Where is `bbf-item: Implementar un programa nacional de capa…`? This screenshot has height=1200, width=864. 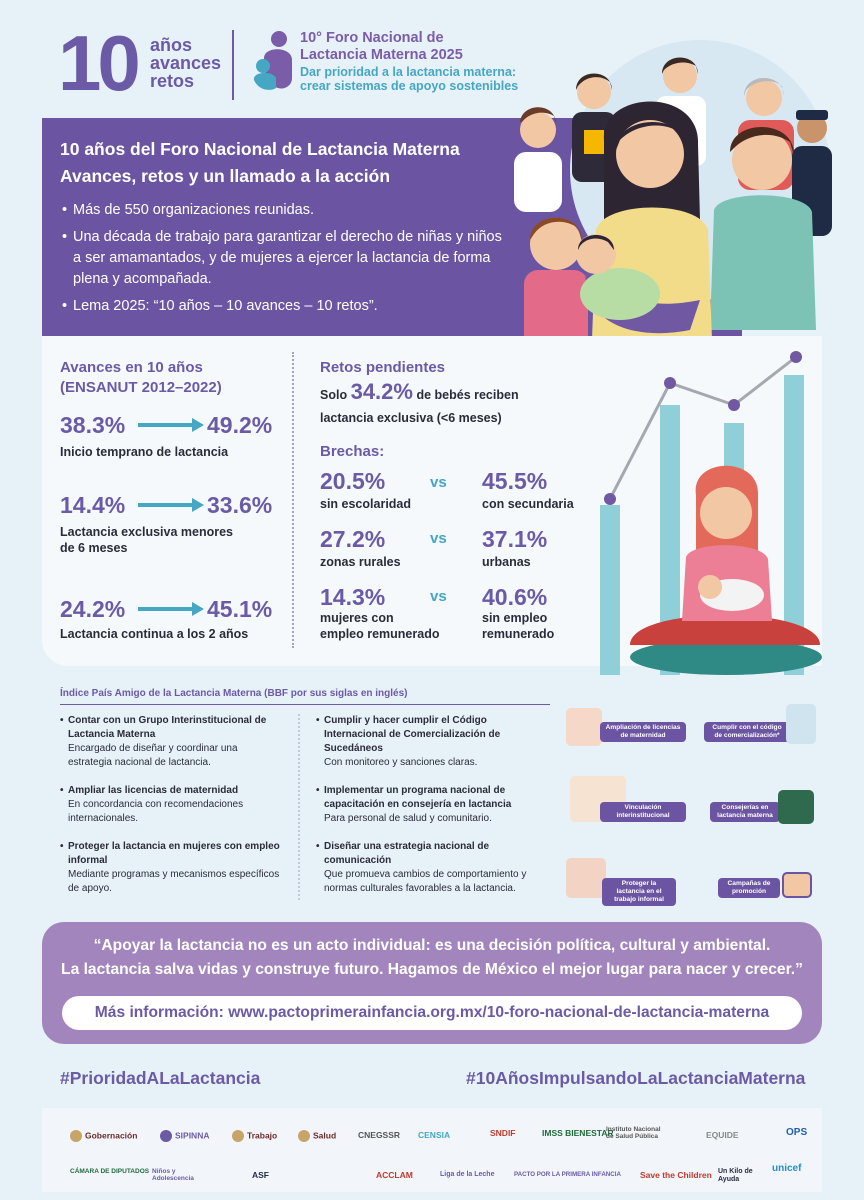 bbf-item: Implementar un programa nacional de capa… is located at coordinates (430, 805).